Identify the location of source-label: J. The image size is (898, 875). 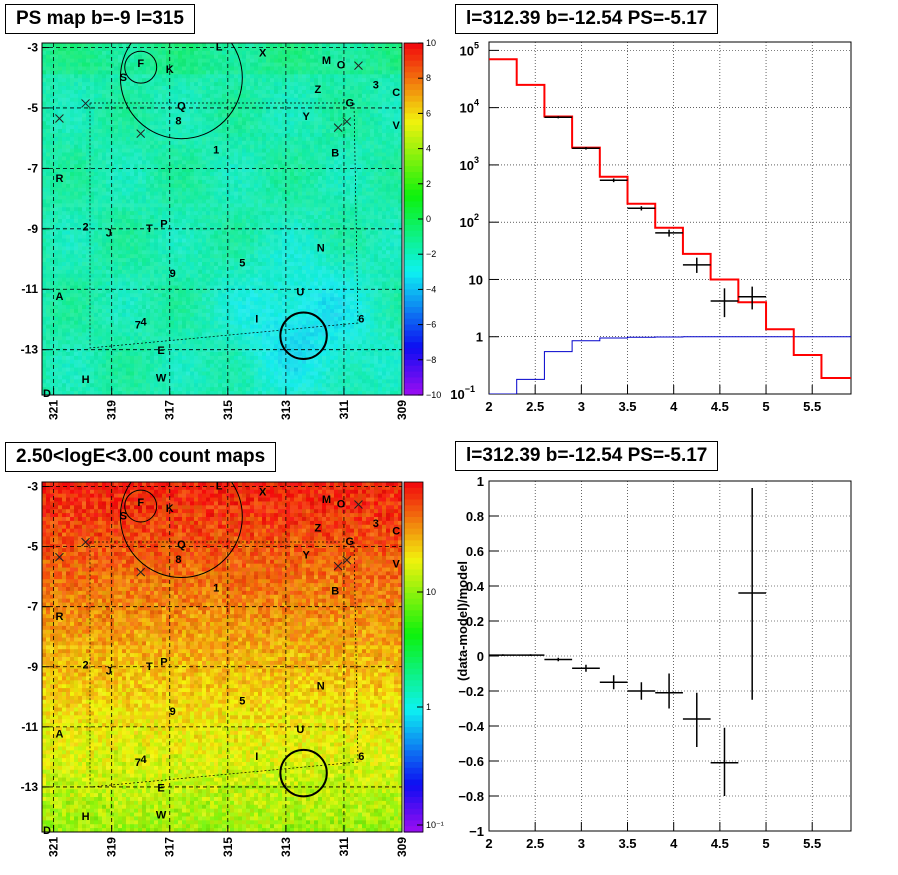
(109, 233).